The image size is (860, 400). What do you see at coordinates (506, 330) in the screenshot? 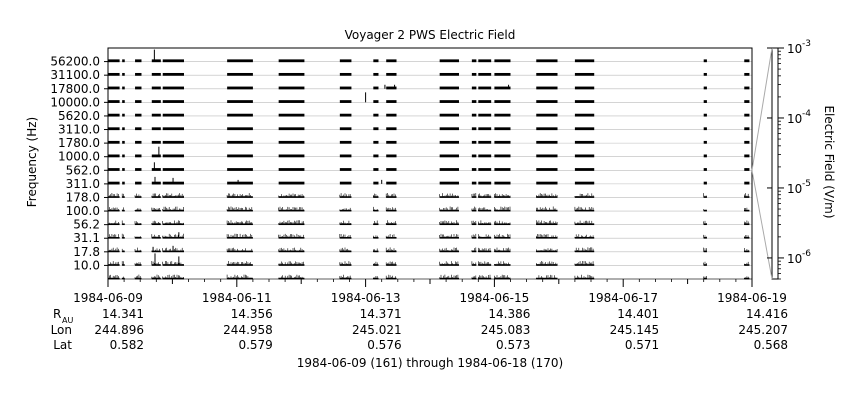
I see `ephemeris-value: 245.083` at bounding box center [506, 330].